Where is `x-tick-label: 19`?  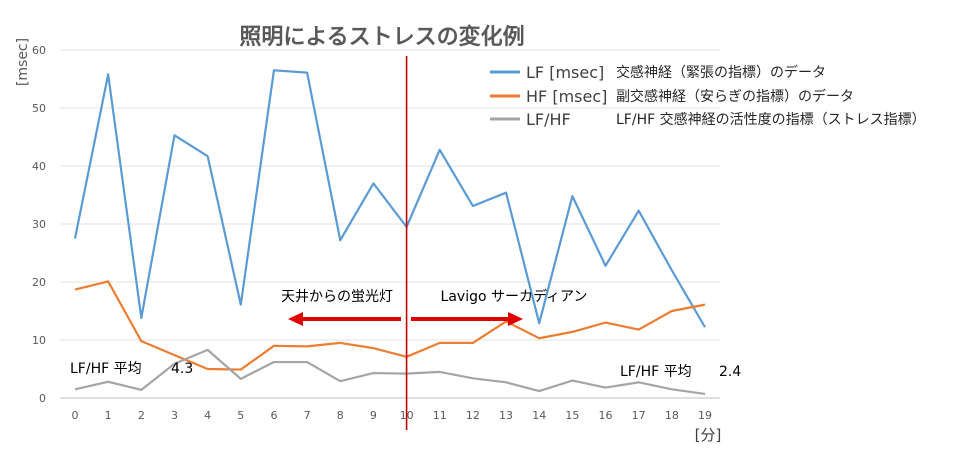
x-tick-label: 19 is located at coordinates (705, 415).